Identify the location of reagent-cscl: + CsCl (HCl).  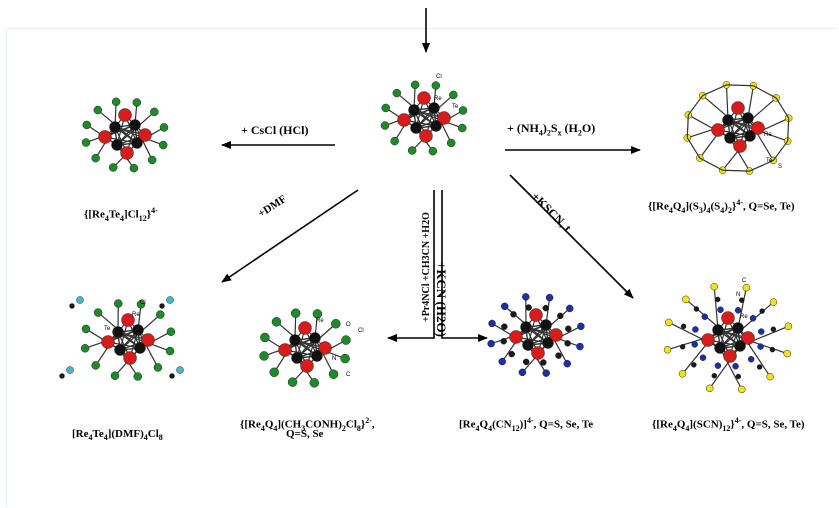
(275, 130).